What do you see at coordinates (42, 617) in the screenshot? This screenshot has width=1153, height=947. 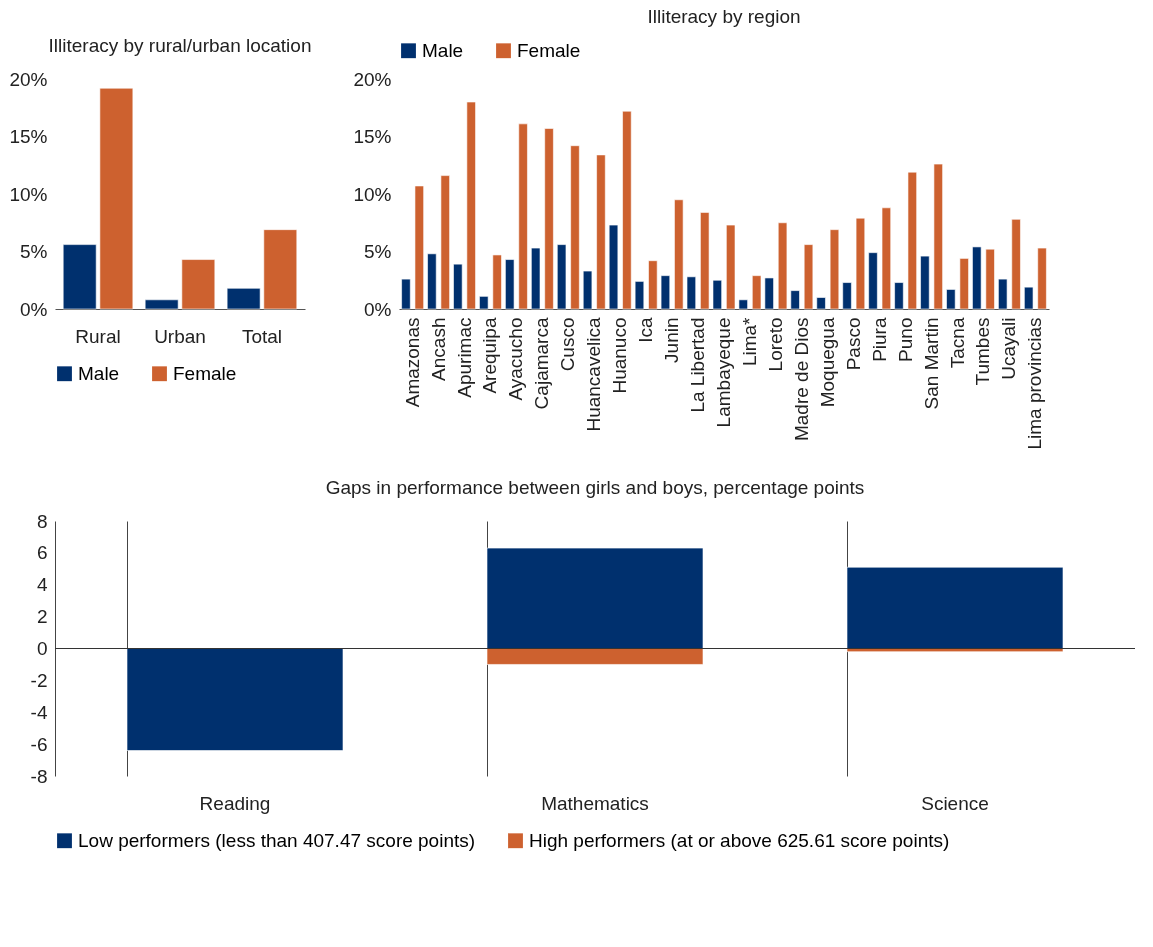 I see `y-tick-label: 2` at bounding box center [42, 617].